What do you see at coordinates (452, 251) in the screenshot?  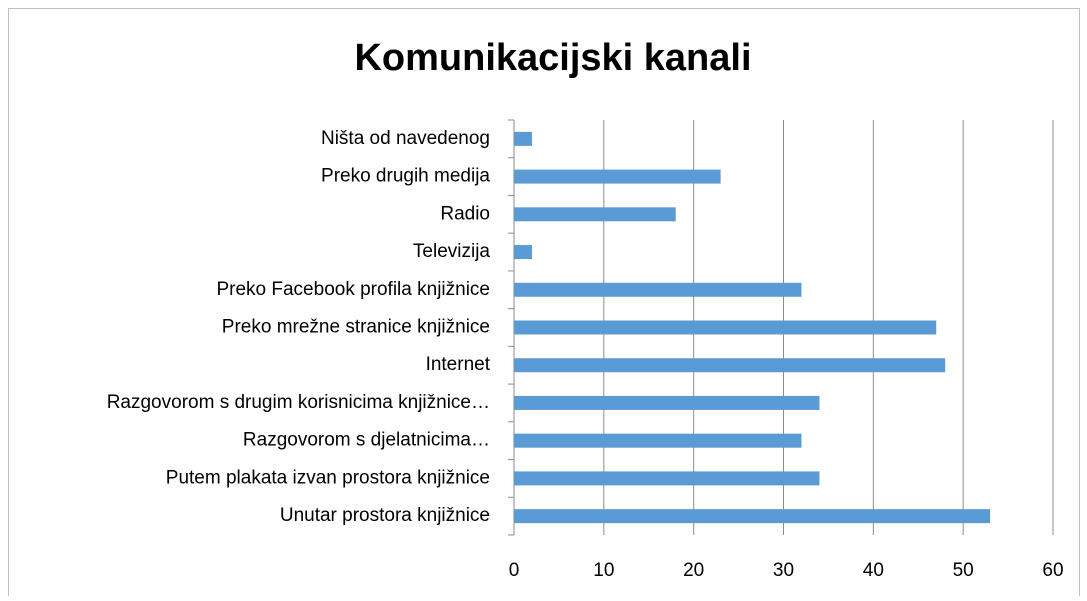 I see `y-tick-label: Televizija` at bounding box center [452, 251].